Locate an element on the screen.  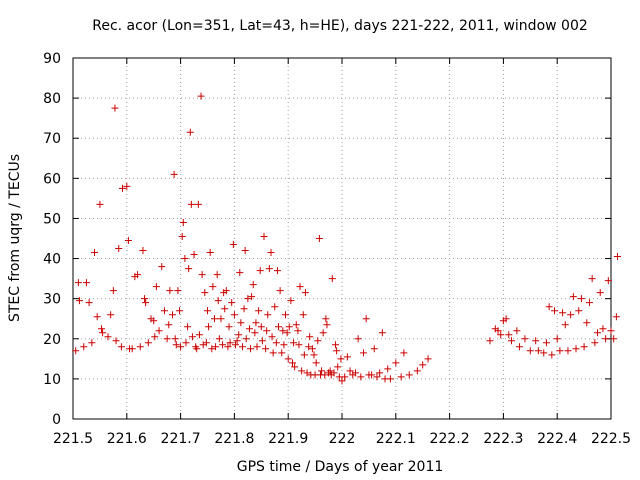
y-tick-label: 20 is located at coordinates (52, 340).